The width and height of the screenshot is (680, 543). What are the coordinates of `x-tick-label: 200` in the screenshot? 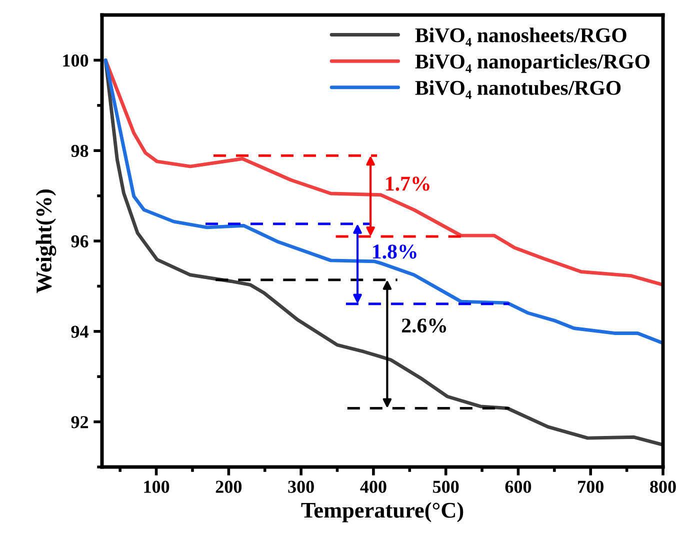 It's located at (229, 486).